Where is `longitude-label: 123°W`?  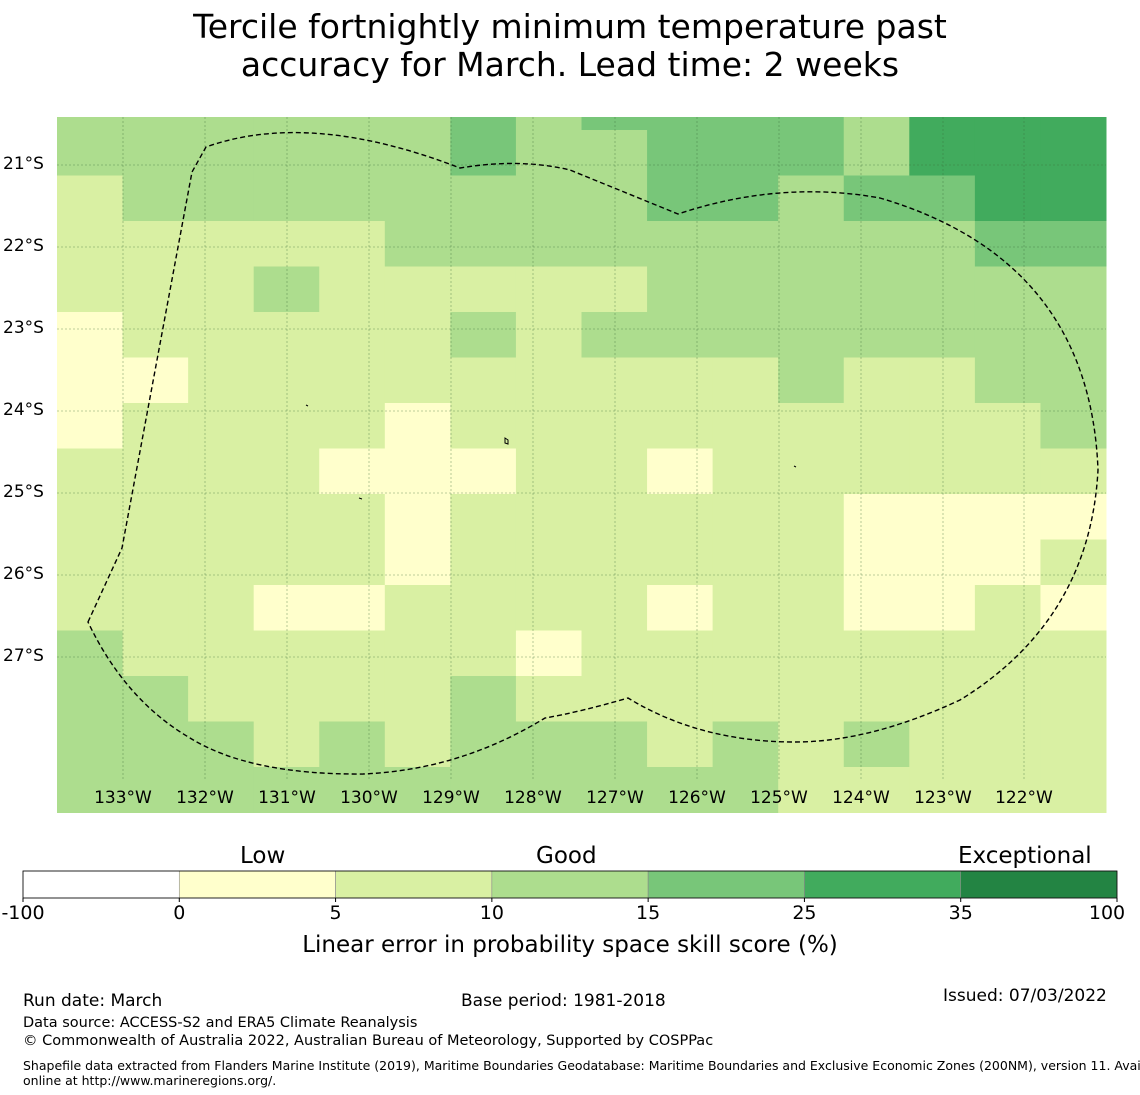
longitude-label: 123°W is located at coordinates (943, 798).